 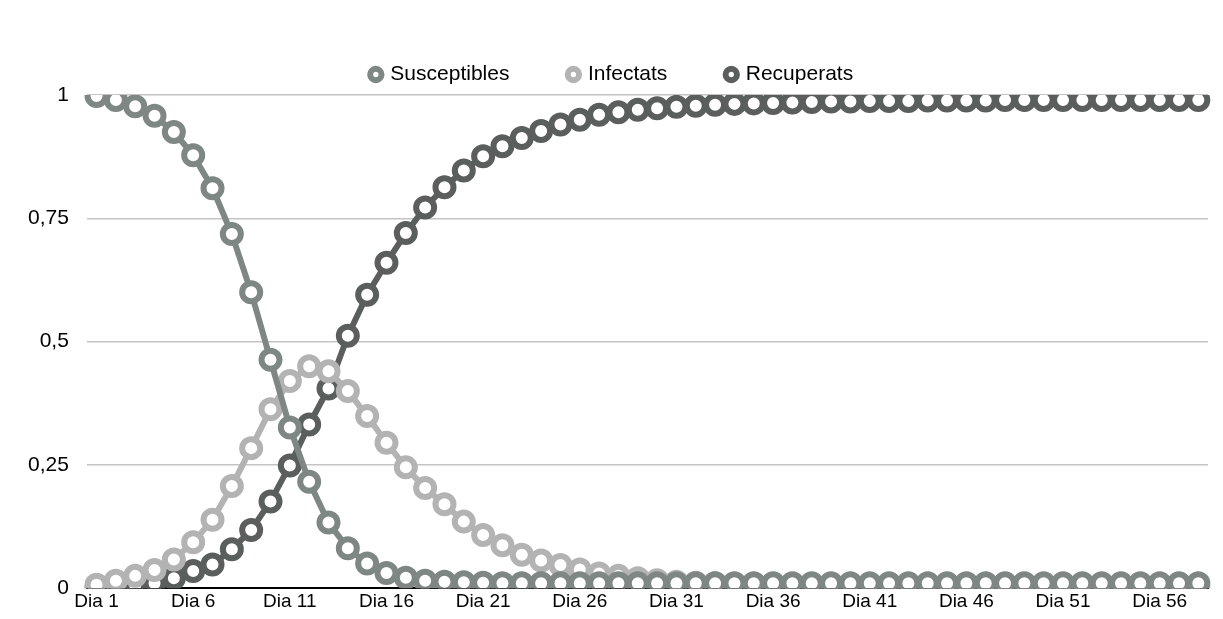 I want to click on x-tick-label: Dia 51, so click(x=1063, y=600).